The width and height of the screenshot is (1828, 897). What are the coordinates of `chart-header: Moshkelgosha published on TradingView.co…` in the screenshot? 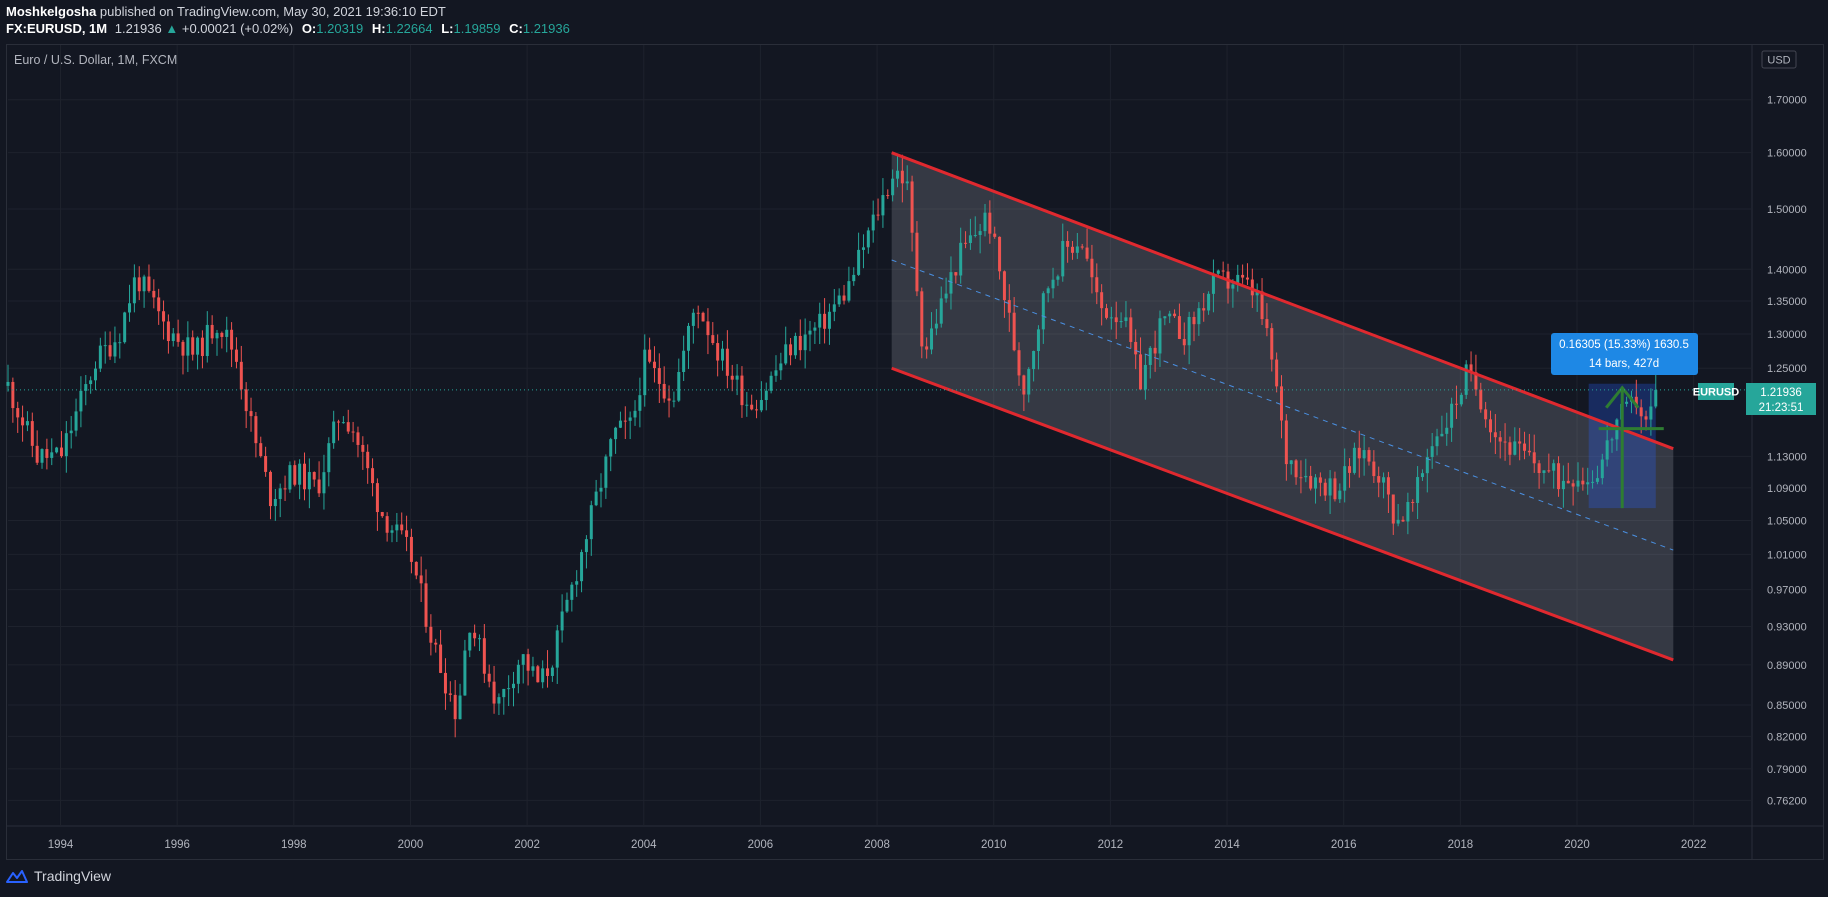 It's located at (914, 22).